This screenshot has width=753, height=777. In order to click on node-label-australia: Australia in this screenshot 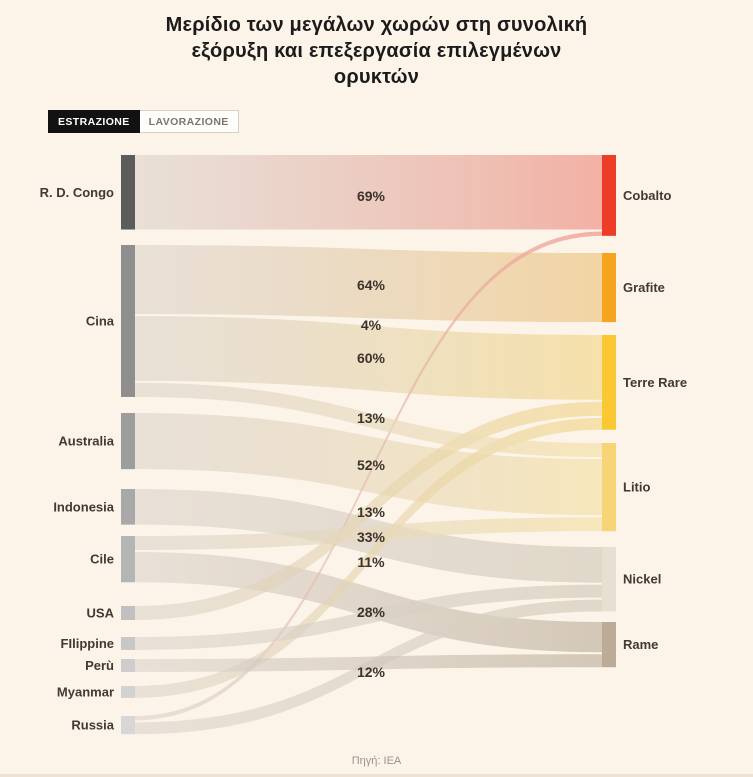, I will do `click(86, 441)`.